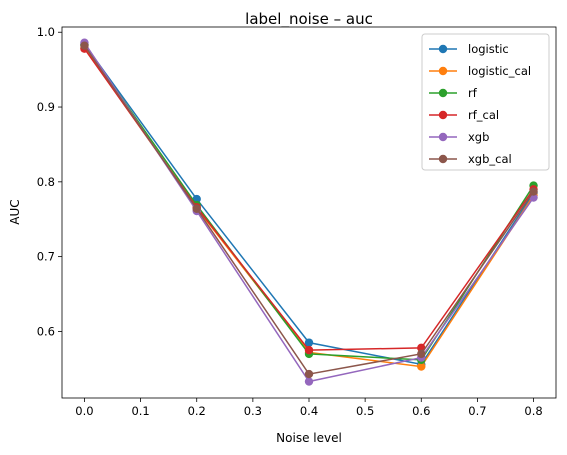 Image resolution: width=567 pixels, height=455 pixels. I want to click on legend-label: logistic_cal, so click(499, 71).